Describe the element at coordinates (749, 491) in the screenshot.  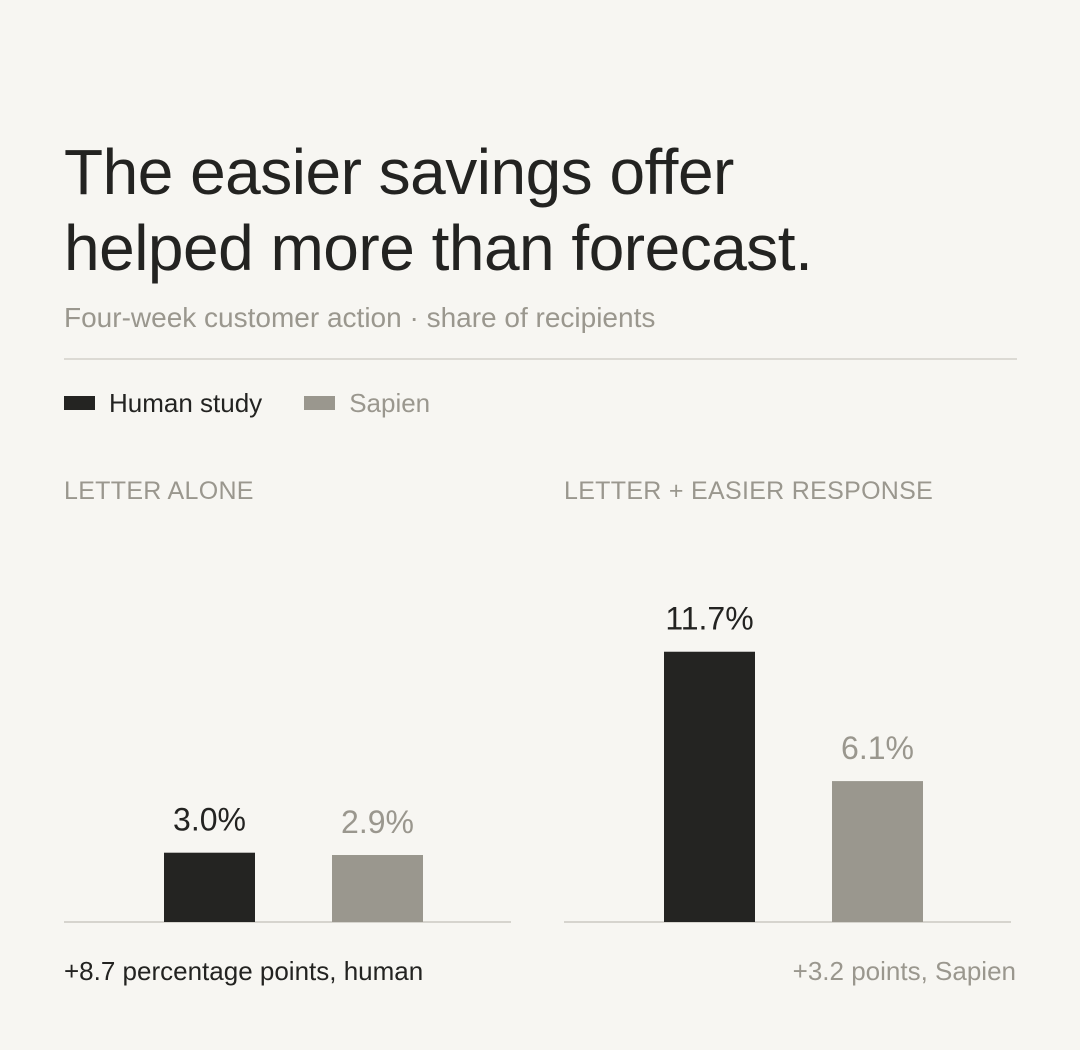
I see `panel-title-letter-easier: LETTER + EASIER RESPONSE` at that location.